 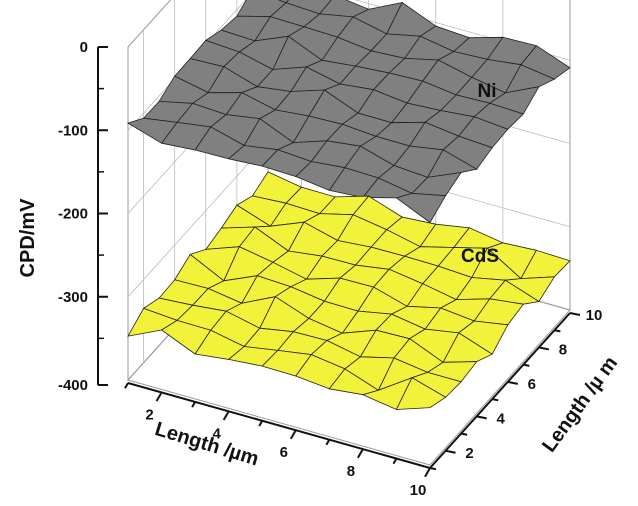 I want to click on x-axis-title: Length /µm, so click(x=206, y=444).